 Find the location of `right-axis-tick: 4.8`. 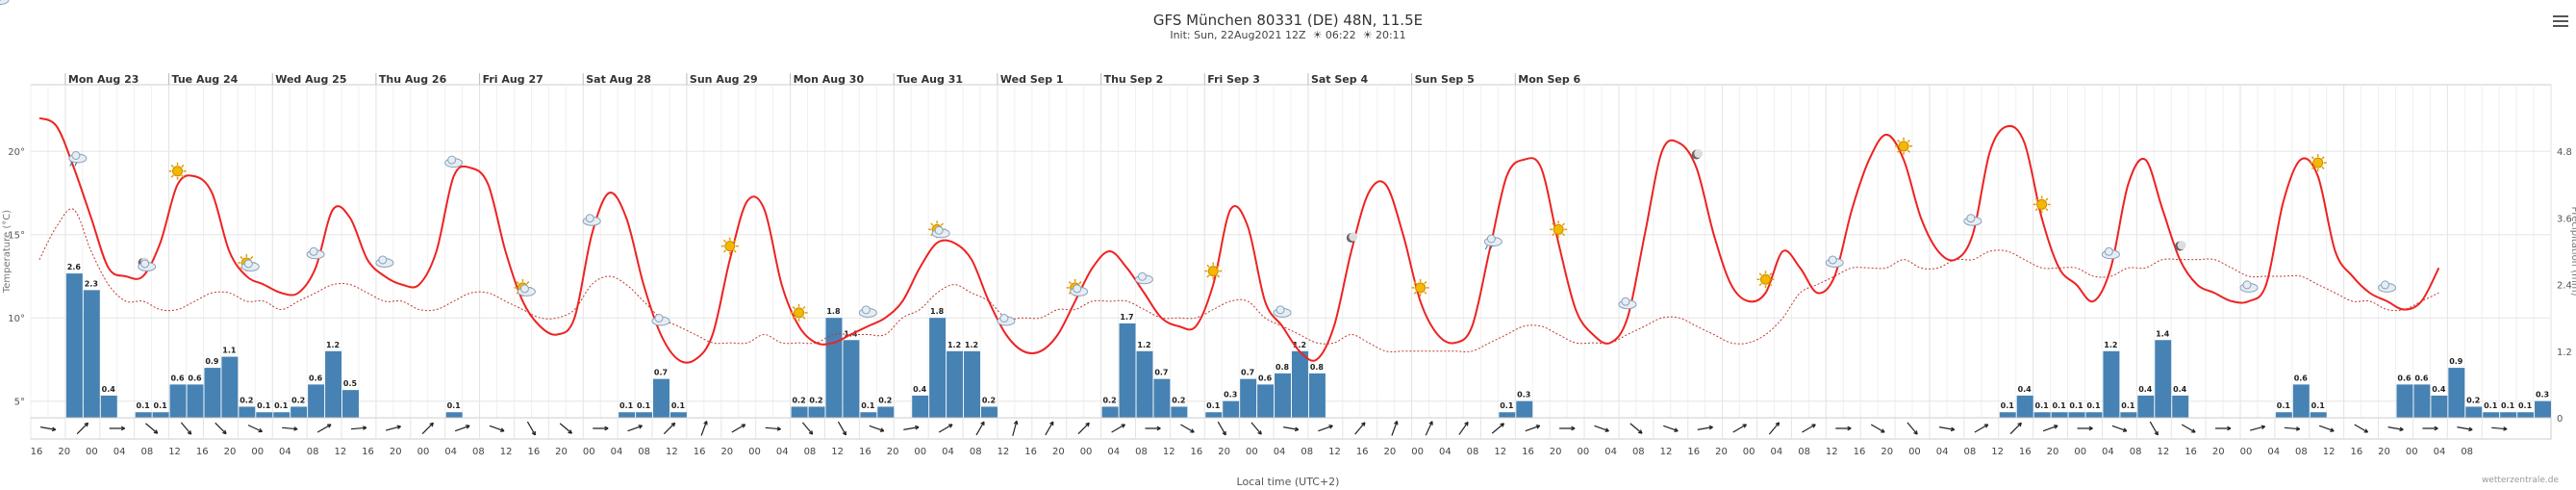

right-axis-tick: 4.8 is located at coordinates (2565, 152).